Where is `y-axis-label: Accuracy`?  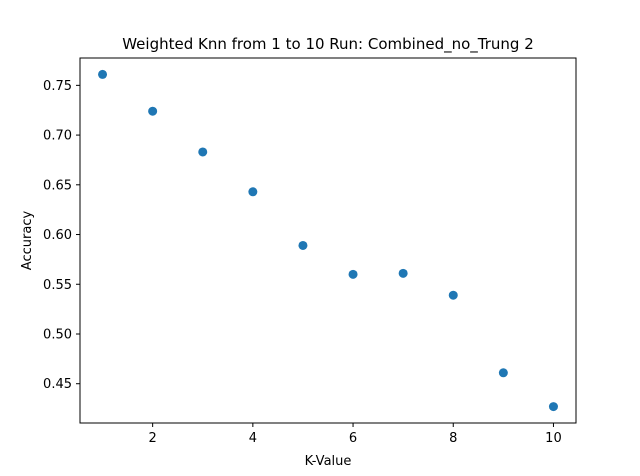
y-axis-label: Accuracy is located at coordinates (27, 241).